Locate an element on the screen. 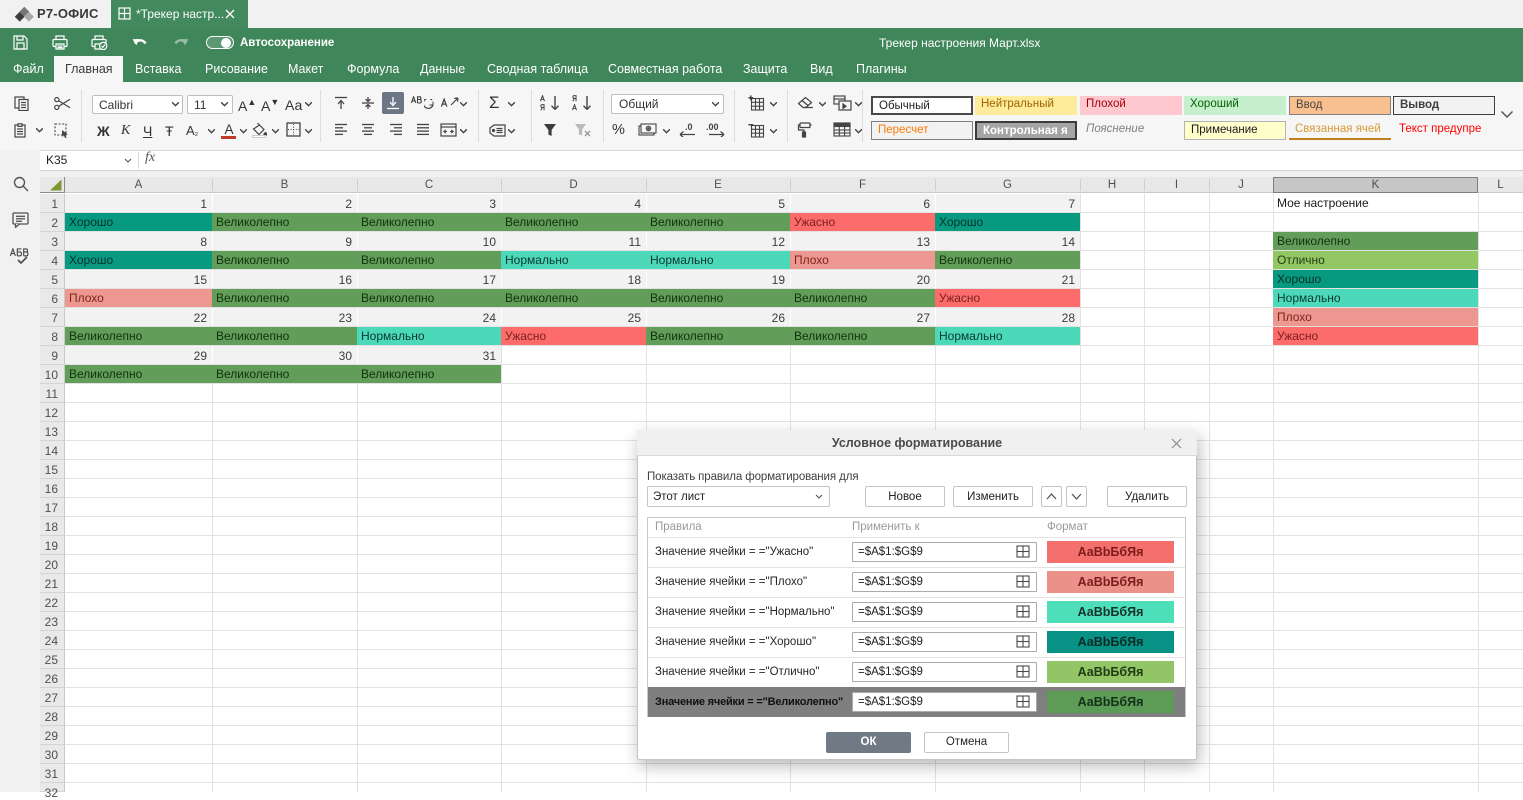 The image size is (1523, 800). svg-text: .00 is located at coordinates (712, 127).